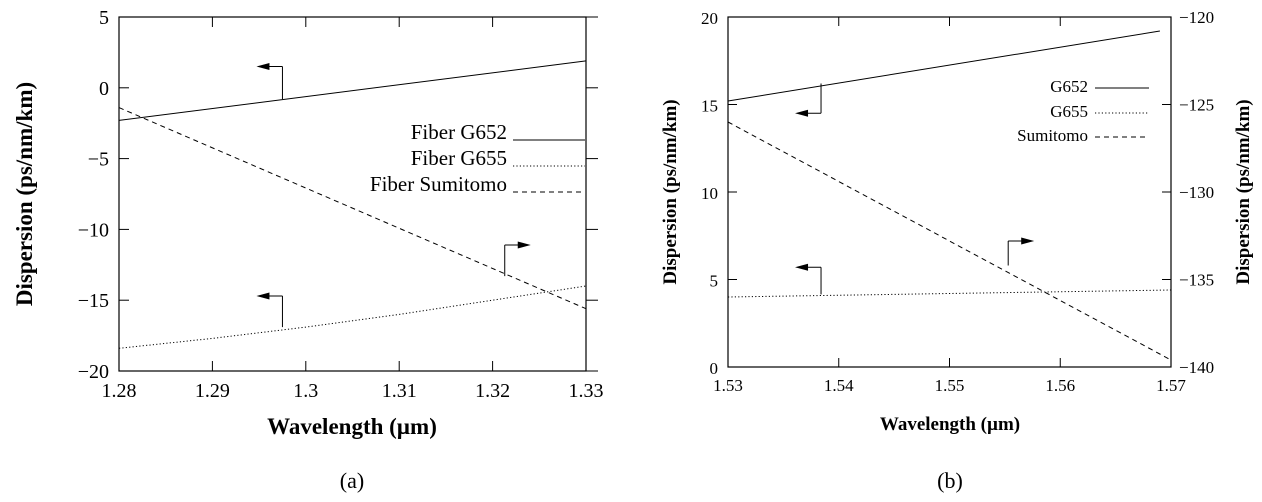 Image resolution: width=1262 pixels, height=502 pixels. Describe the element at coordinates (709, 193) in the screenshot. I see `y-tick-label: 10` at that location.